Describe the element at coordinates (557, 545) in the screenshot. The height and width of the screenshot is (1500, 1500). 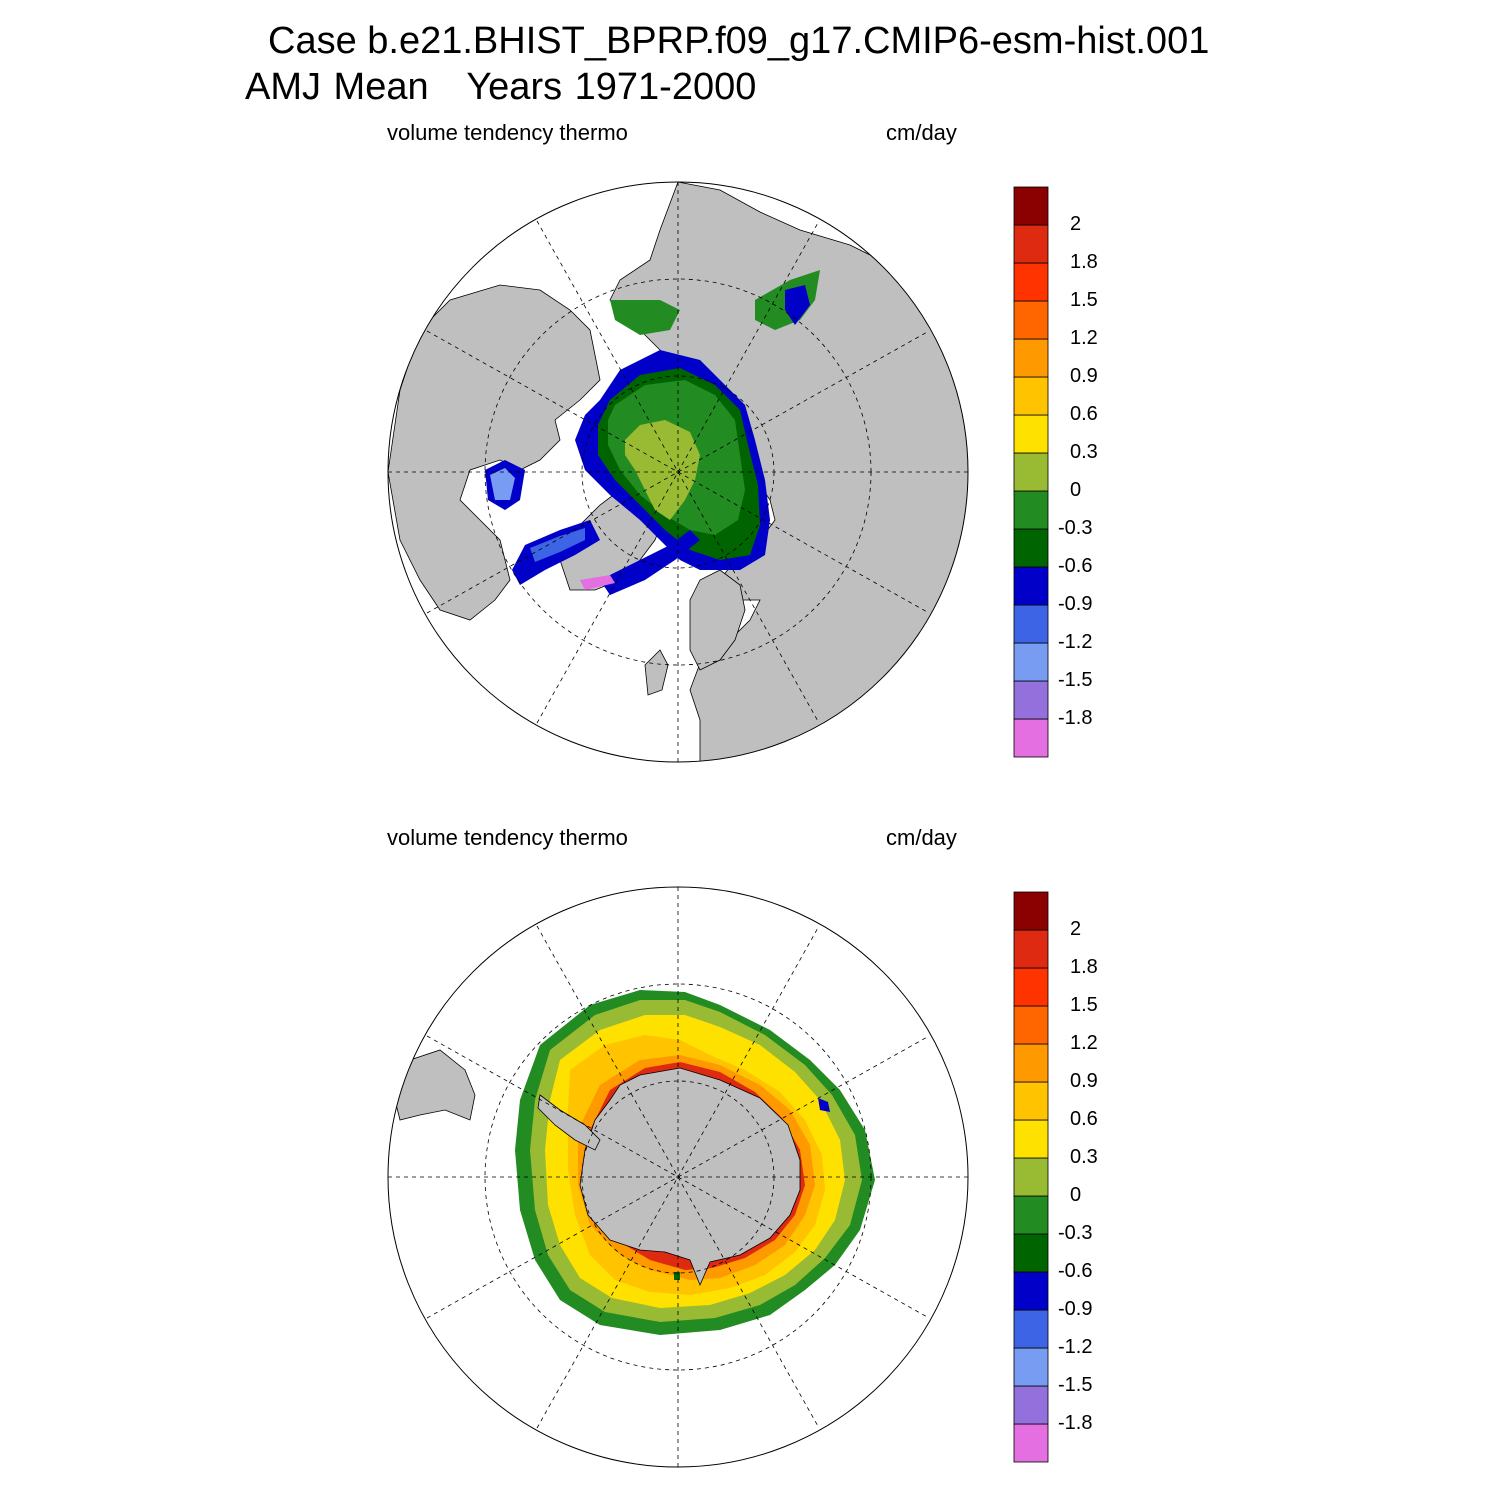
I see `nh-baffin-ice-light` at that location.